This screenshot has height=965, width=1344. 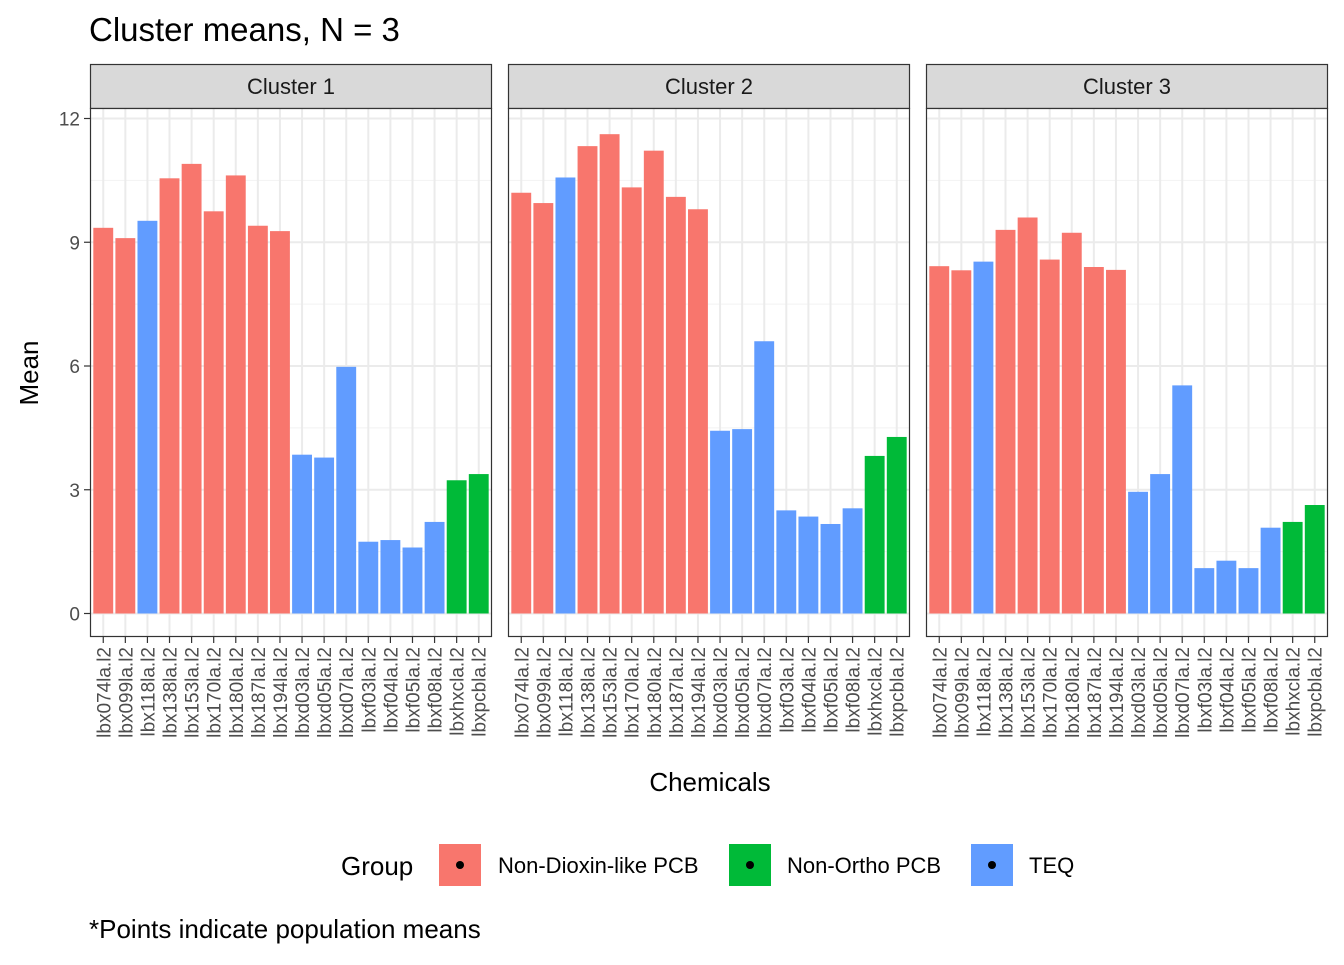 I want to click on legend-entry: Non-Ortho PCB, so click(x=835, y=865).